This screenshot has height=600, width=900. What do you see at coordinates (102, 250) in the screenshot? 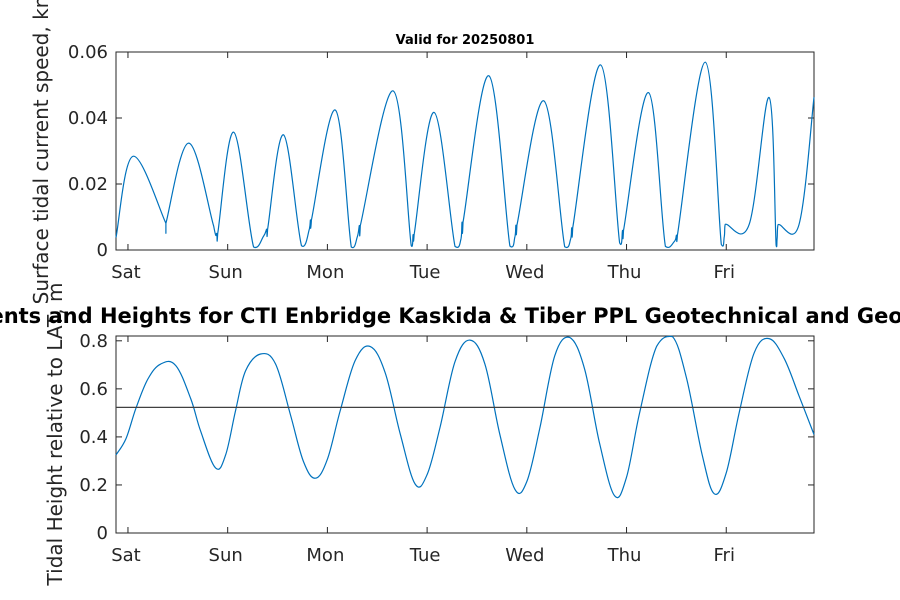
I see `current-speed-ytick-label: 0` at bounding box center [102, 250].